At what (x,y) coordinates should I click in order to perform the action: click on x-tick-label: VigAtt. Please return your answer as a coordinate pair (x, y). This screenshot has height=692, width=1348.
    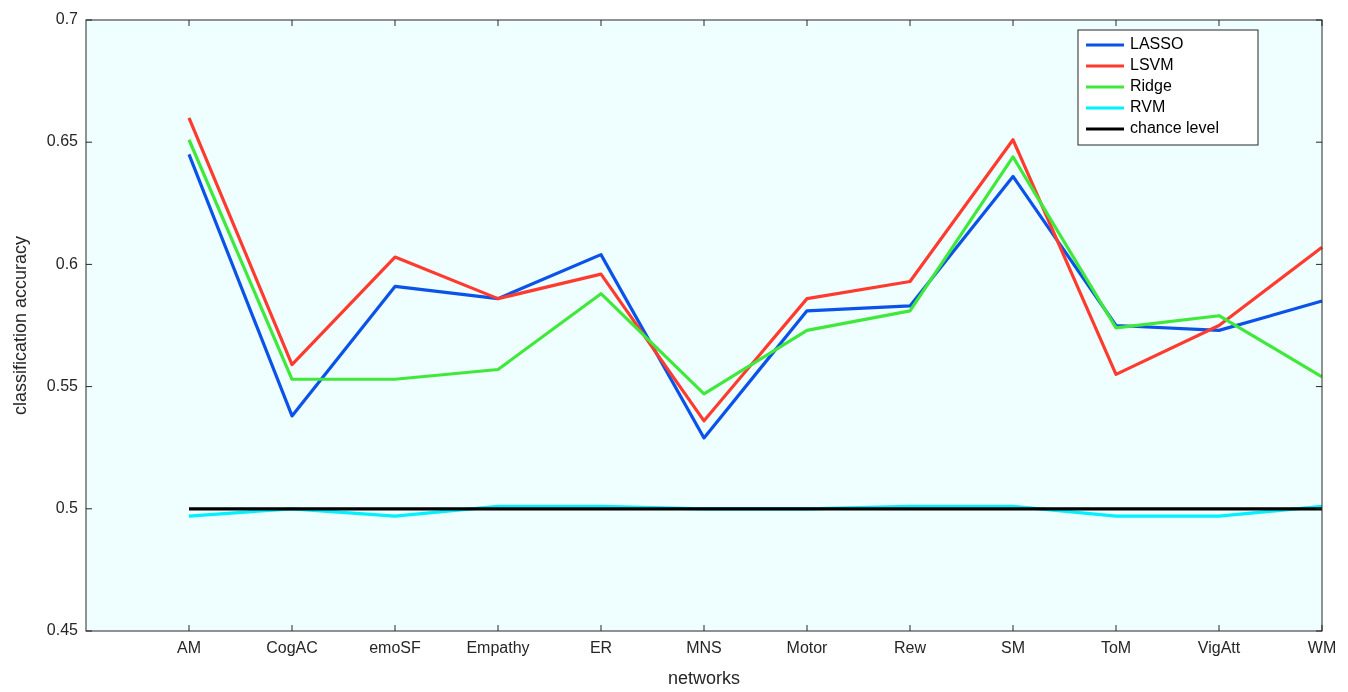
    Looking at the image, I should click on (1219, 647).